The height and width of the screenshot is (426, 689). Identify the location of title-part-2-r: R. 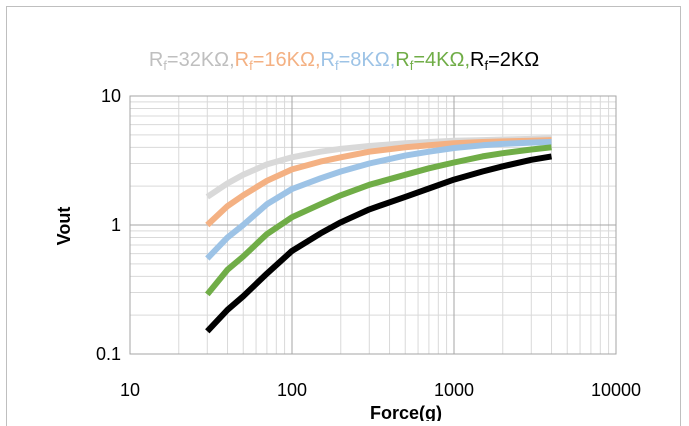
(242, 60).